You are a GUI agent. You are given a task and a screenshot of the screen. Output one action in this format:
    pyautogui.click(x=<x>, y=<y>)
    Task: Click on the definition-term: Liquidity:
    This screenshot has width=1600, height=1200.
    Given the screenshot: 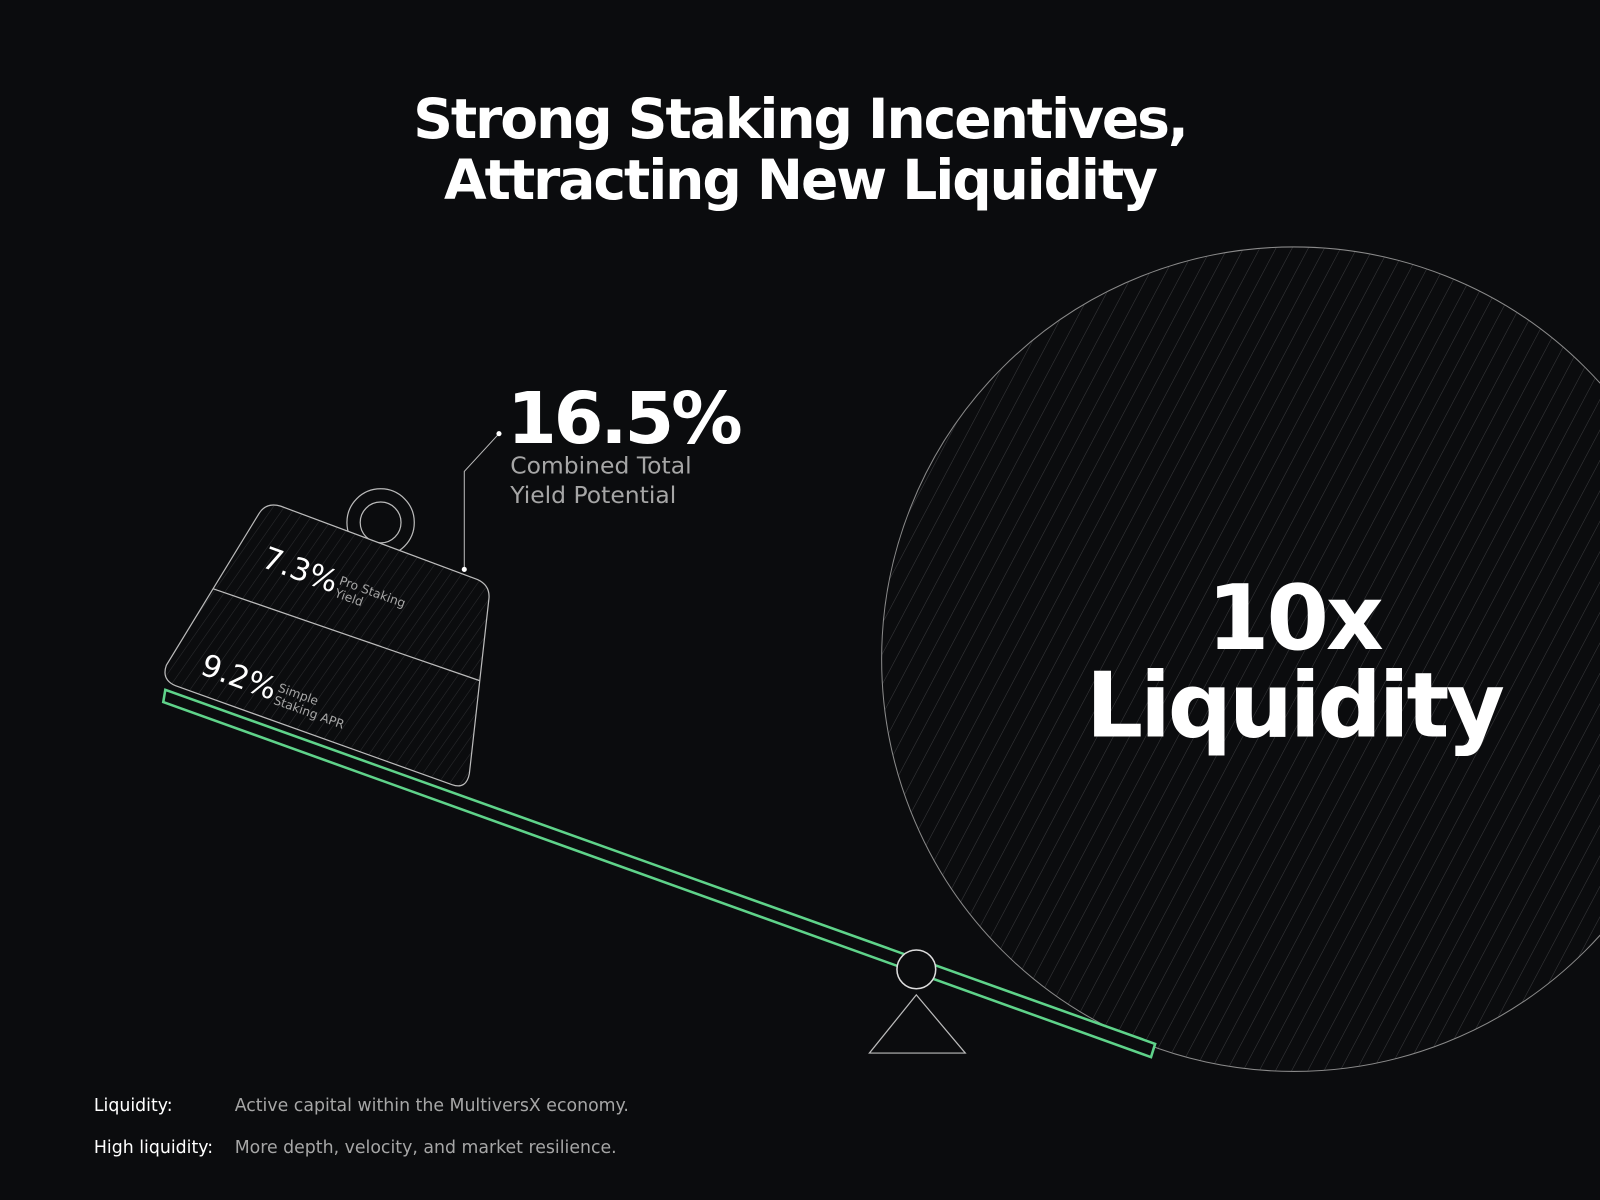 What is the action you would take?
    pyautogui.click(x=133, y=1106)
    